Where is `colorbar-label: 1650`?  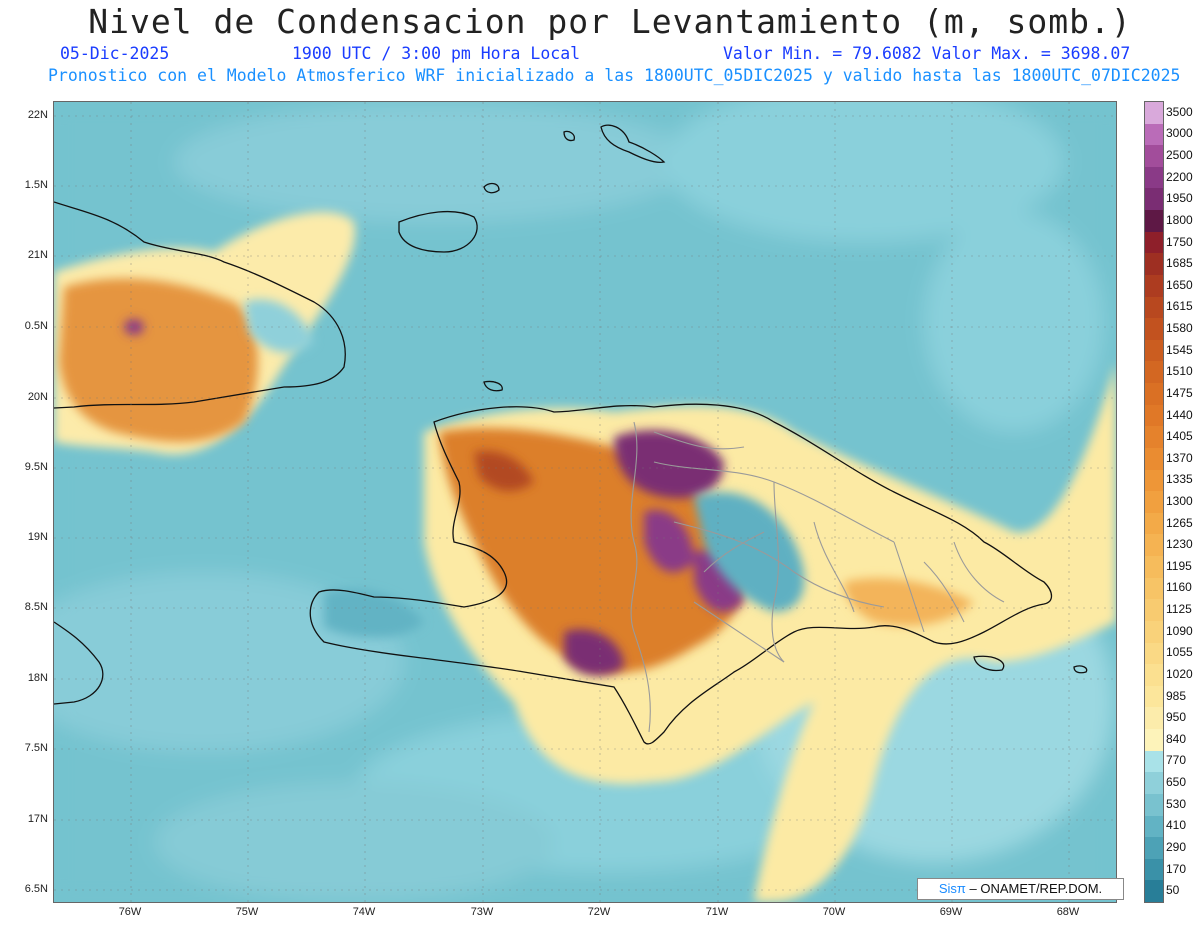 colorbar-label: 1650 is located at coordinates (1179, 284).